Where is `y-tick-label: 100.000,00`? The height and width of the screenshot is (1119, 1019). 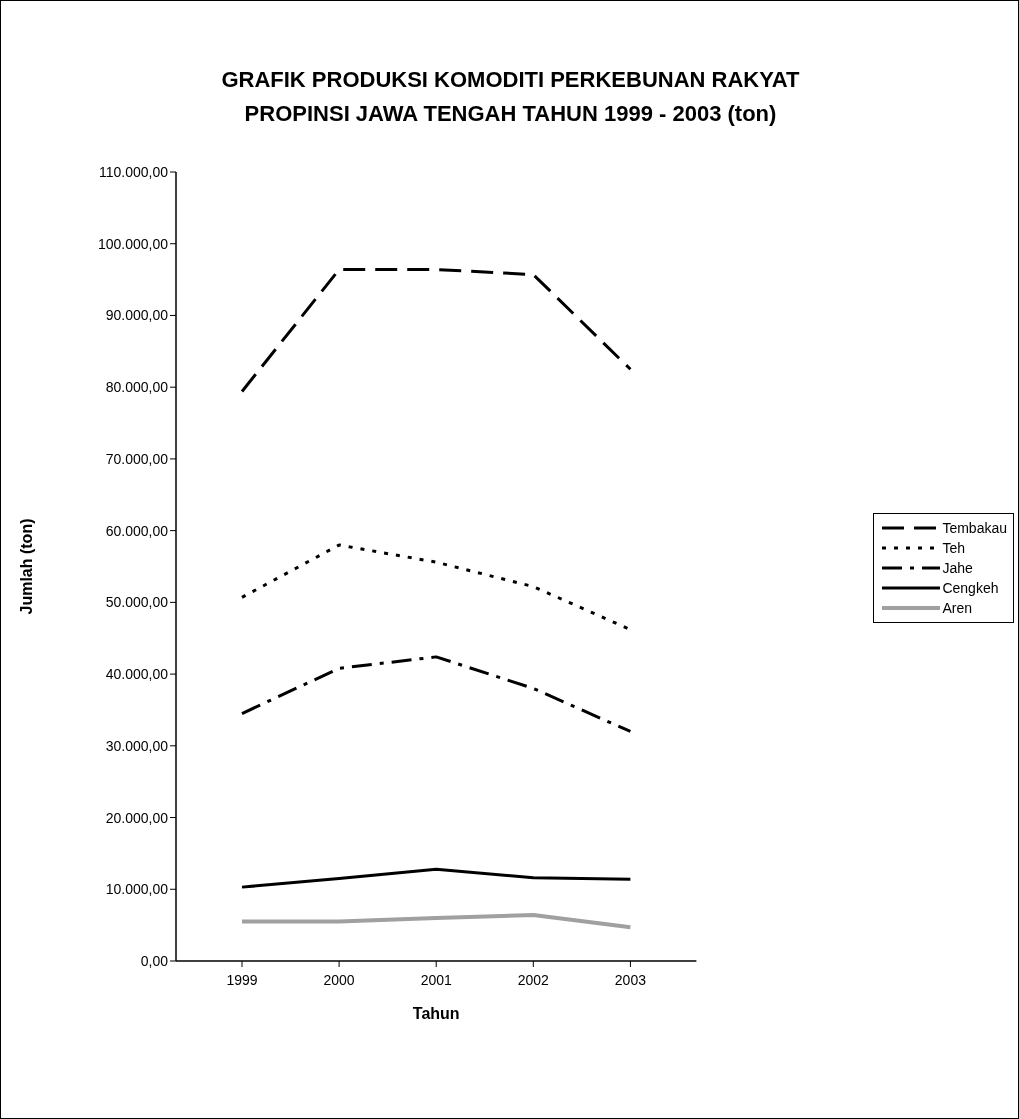 y-tick-label: 100.000,00 is located at coordinates (133, 243).